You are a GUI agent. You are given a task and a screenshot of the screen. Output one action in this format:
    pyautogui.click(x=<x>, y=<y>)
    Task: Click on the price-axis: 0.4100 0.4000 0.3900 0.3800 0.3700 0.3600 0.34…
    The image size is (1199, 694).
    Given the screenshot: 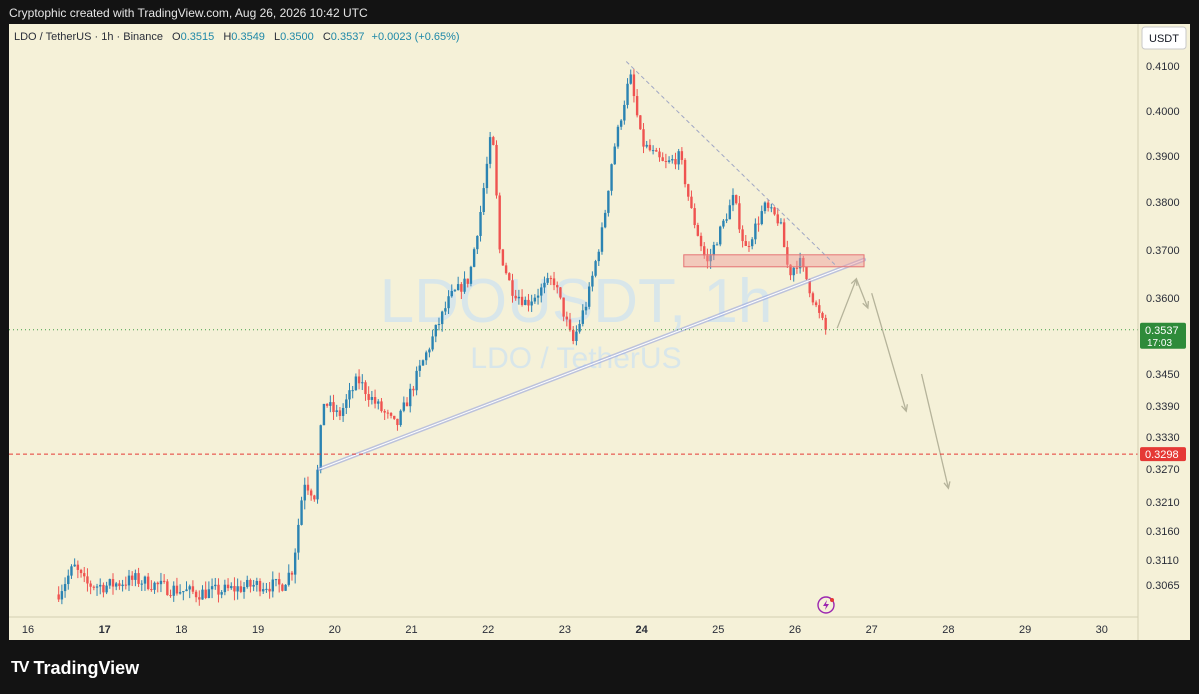 What is the action you would take?
    pyautogui.click(x=1161, y=332)
    